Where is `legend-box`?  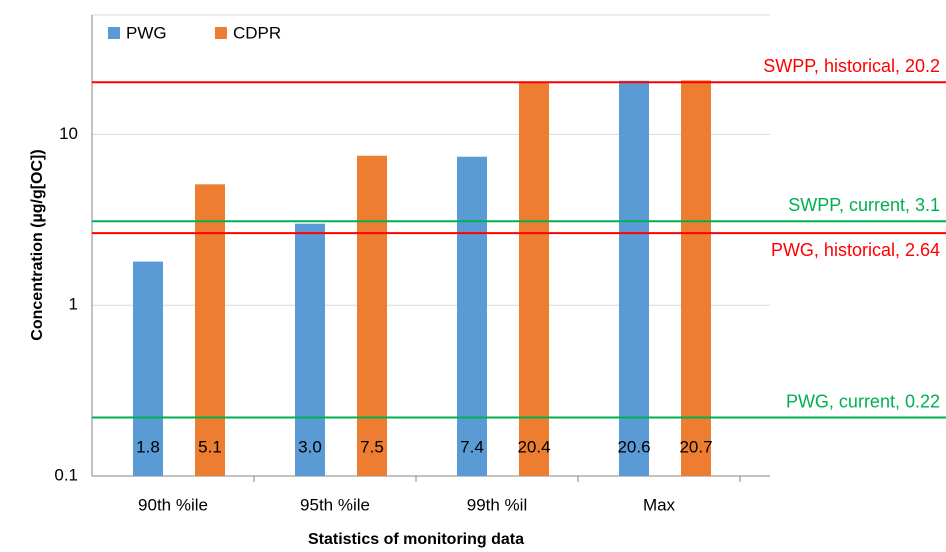 legend-box is located at coordinates (207, 33).